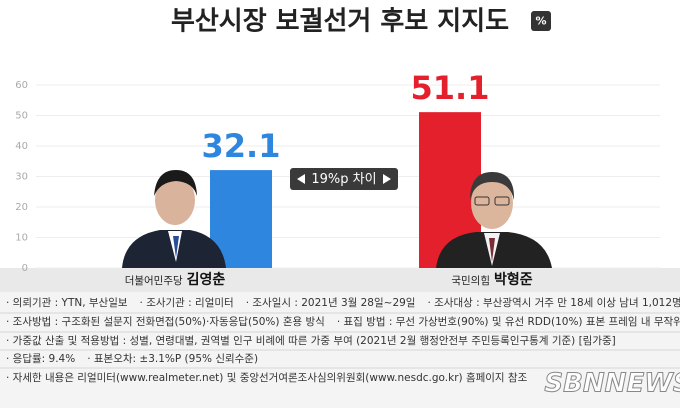 The image size is (680, 408). What do you see at coordinates (21, 238) in the screenshot?
I see `y-tick-label: 10` at bounding box center [21, 238].